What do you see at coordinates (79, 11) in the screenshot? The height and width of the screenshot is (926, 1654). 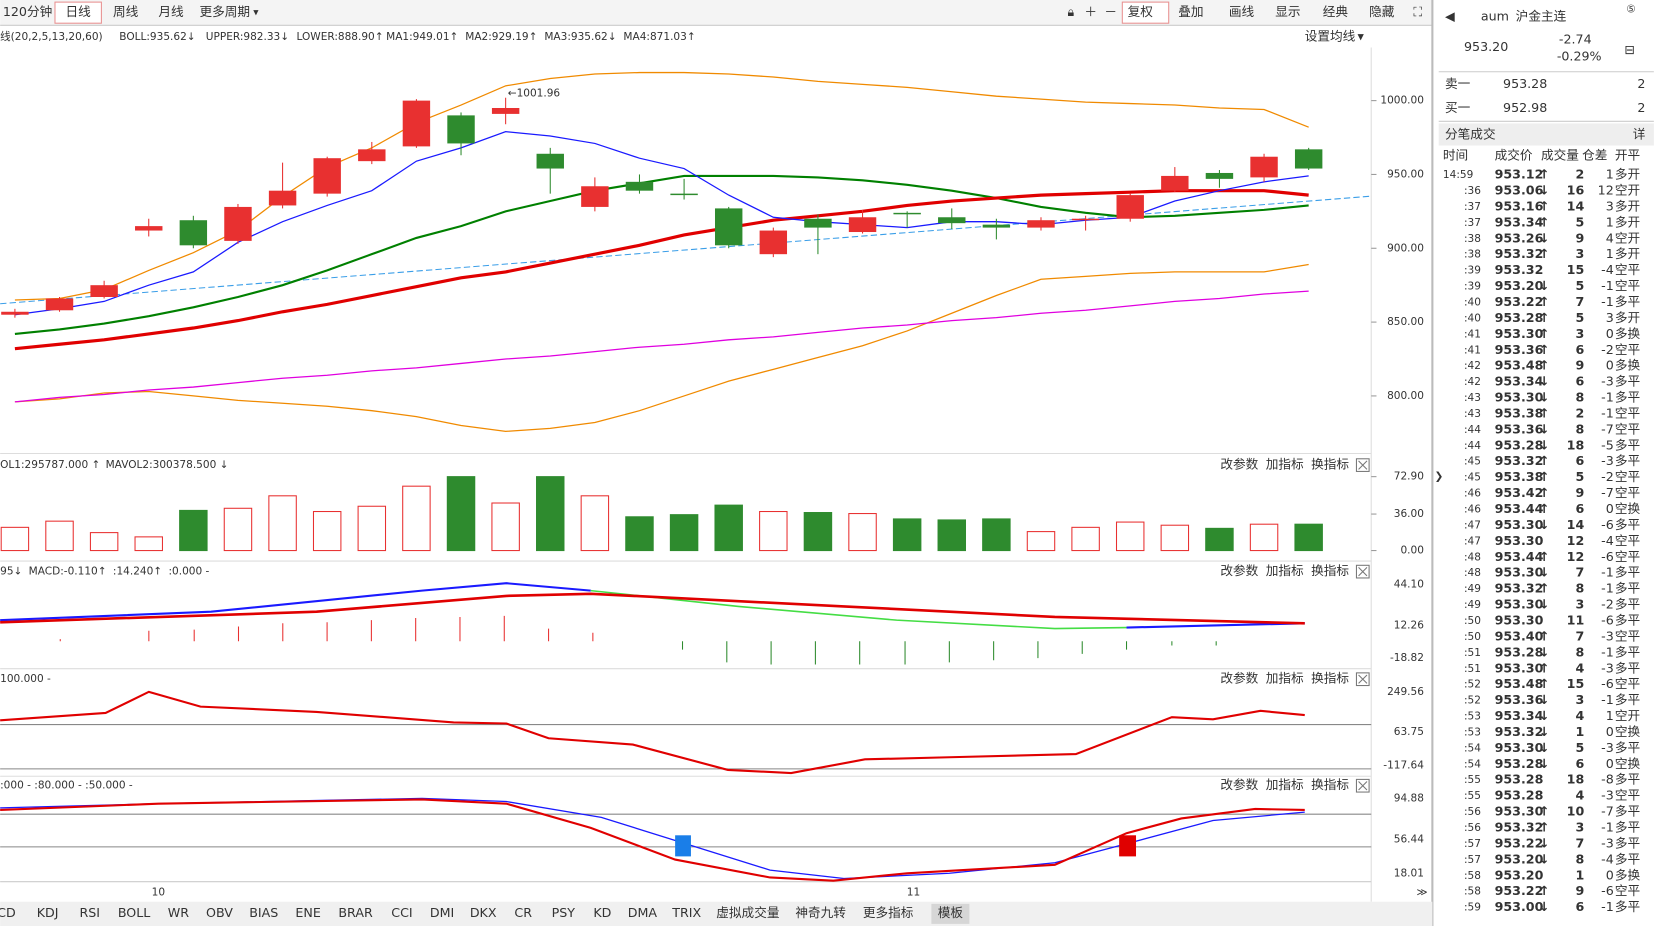 I see `period-tab: 日线` at bounding box center [79, 11].